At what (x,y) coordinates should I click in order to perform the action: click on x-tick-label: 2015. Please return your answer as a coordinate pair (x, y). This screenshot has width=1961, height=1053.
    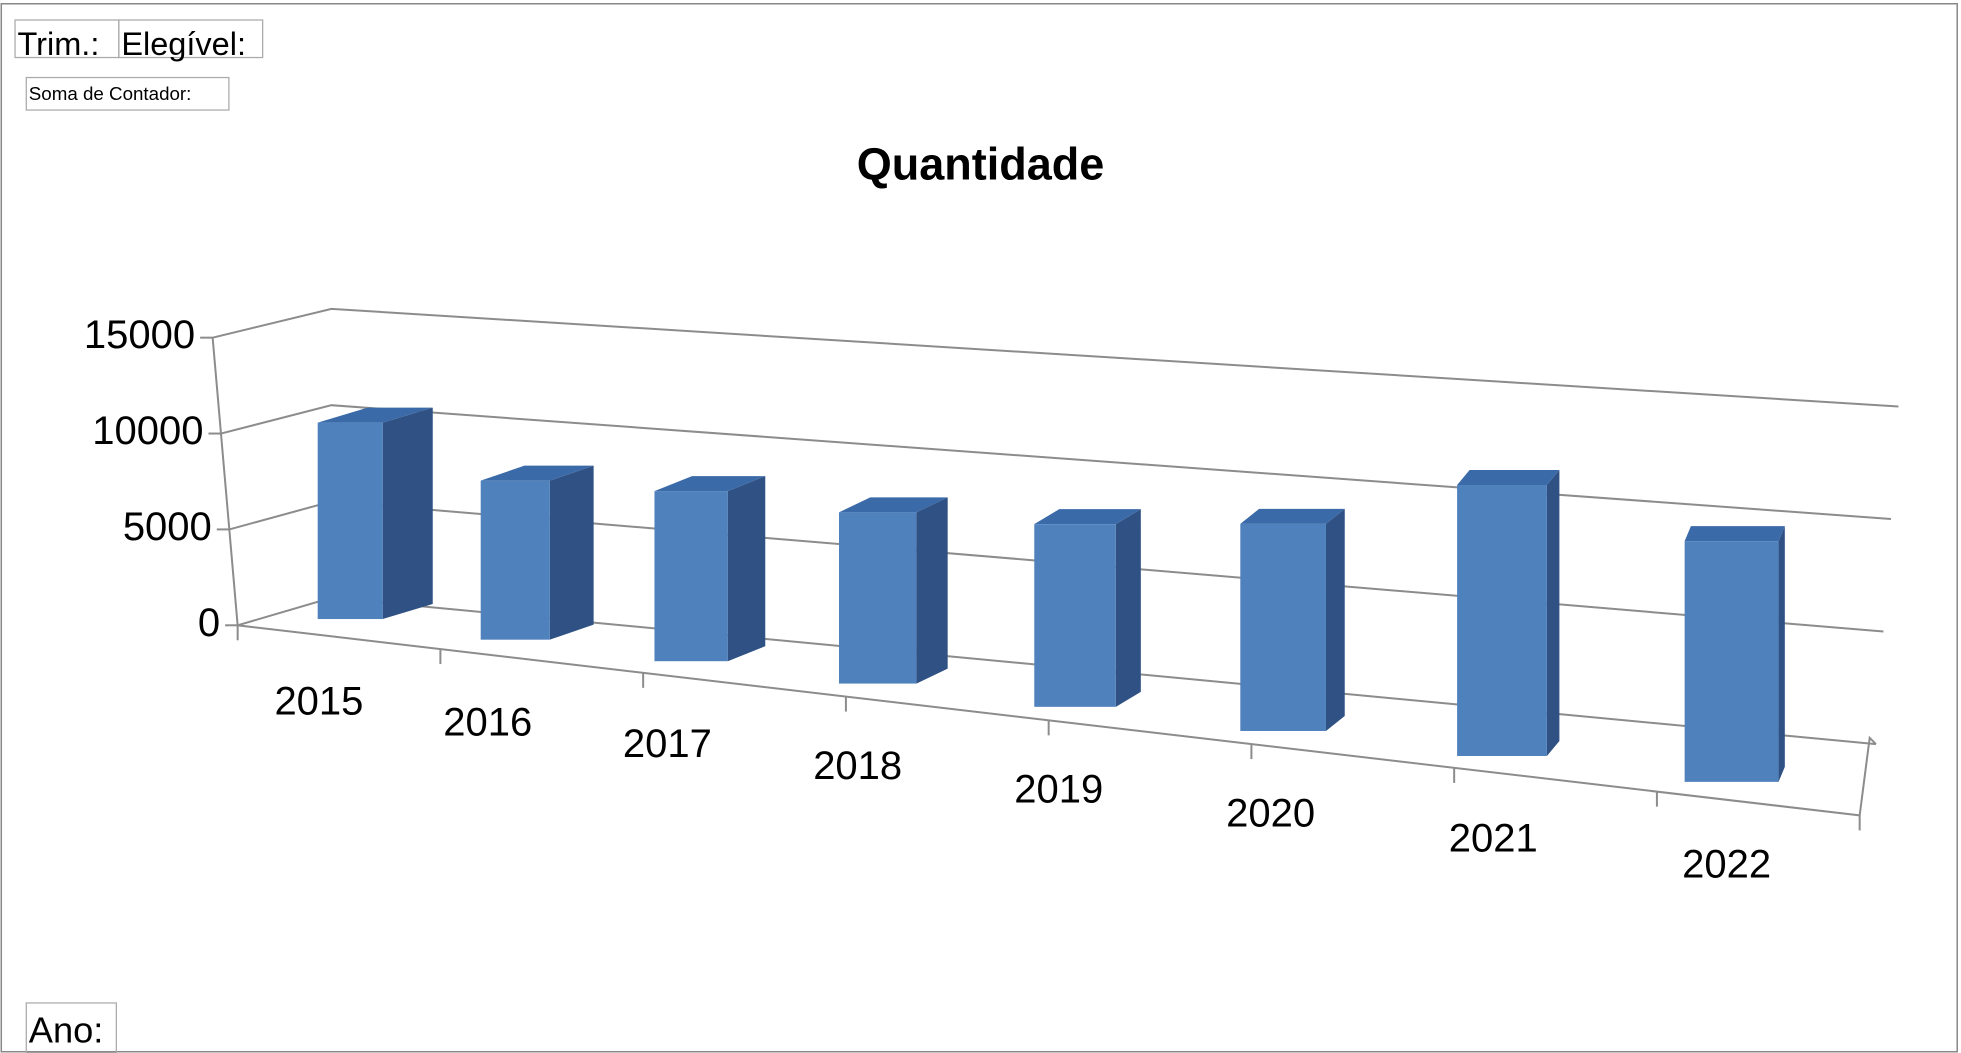
    Looking at the image, I should click on (318, 702).